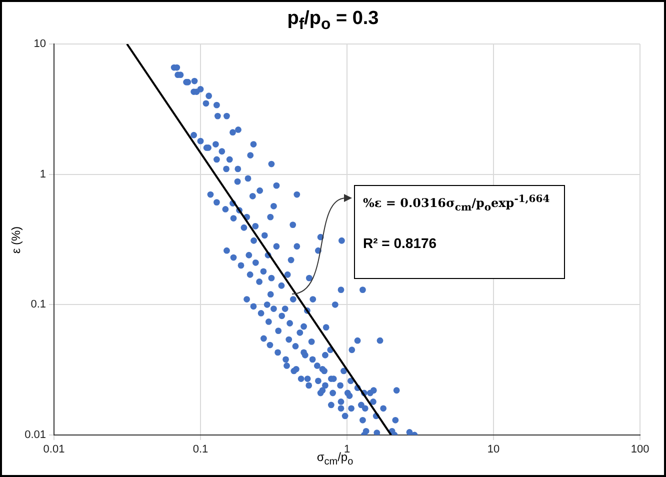 The width and height of the screenshot is (666, 477). Describe the element at coordinates (38, 304) in the screenshot. I see `y-tick-label: 0.1` at that location.